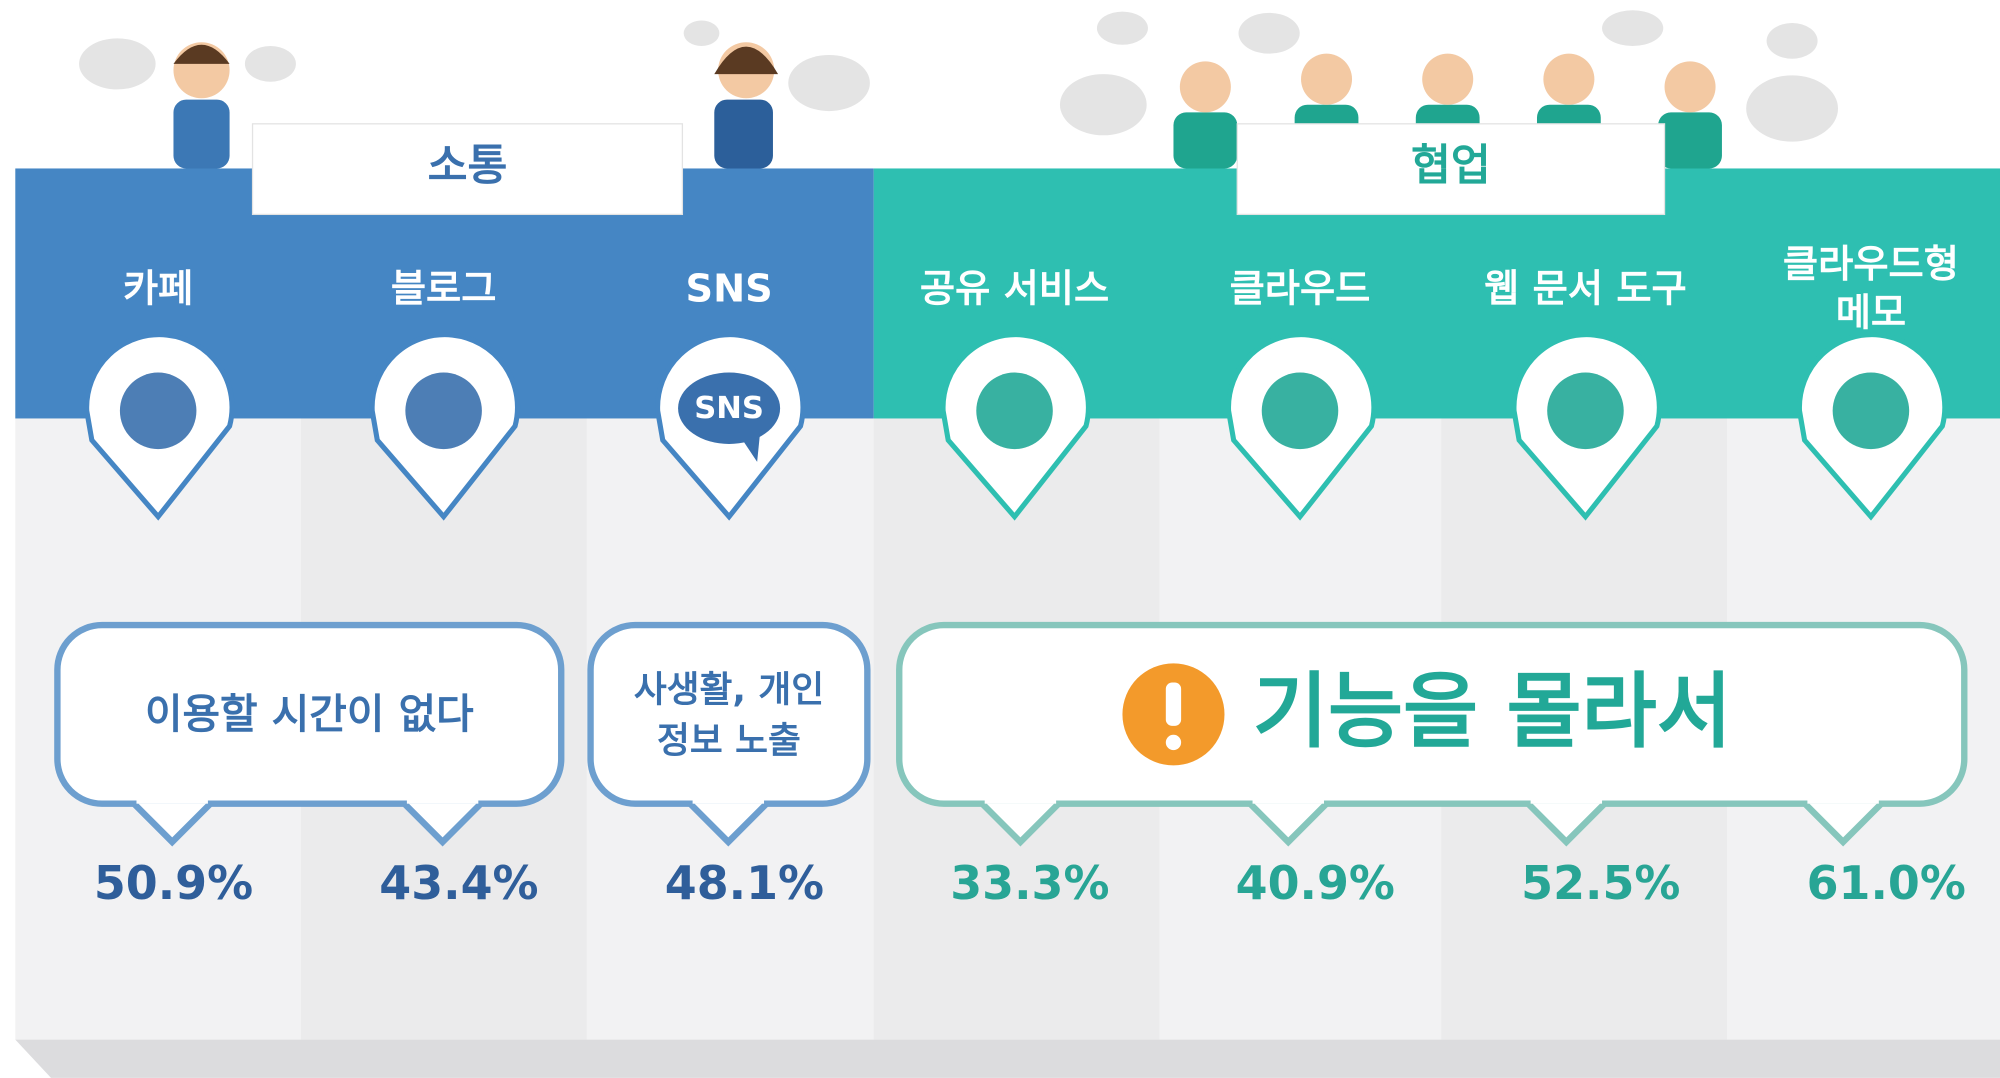  Describe the element at coordinates (1492, 711) in the screenshot. I see `reason-text: 기능을 몰라서` at that location.